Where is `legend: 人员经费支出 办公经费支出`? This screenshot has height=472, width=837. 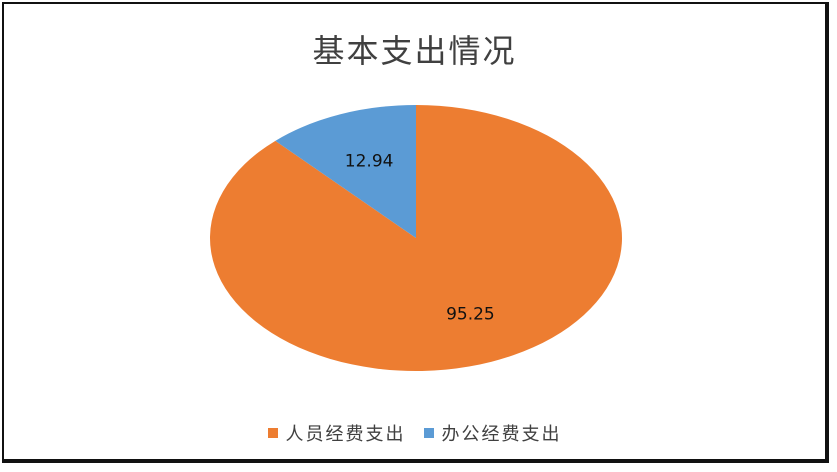 legend: 人员经费支出 办公经费支出 is located at coordinates (414, 433).